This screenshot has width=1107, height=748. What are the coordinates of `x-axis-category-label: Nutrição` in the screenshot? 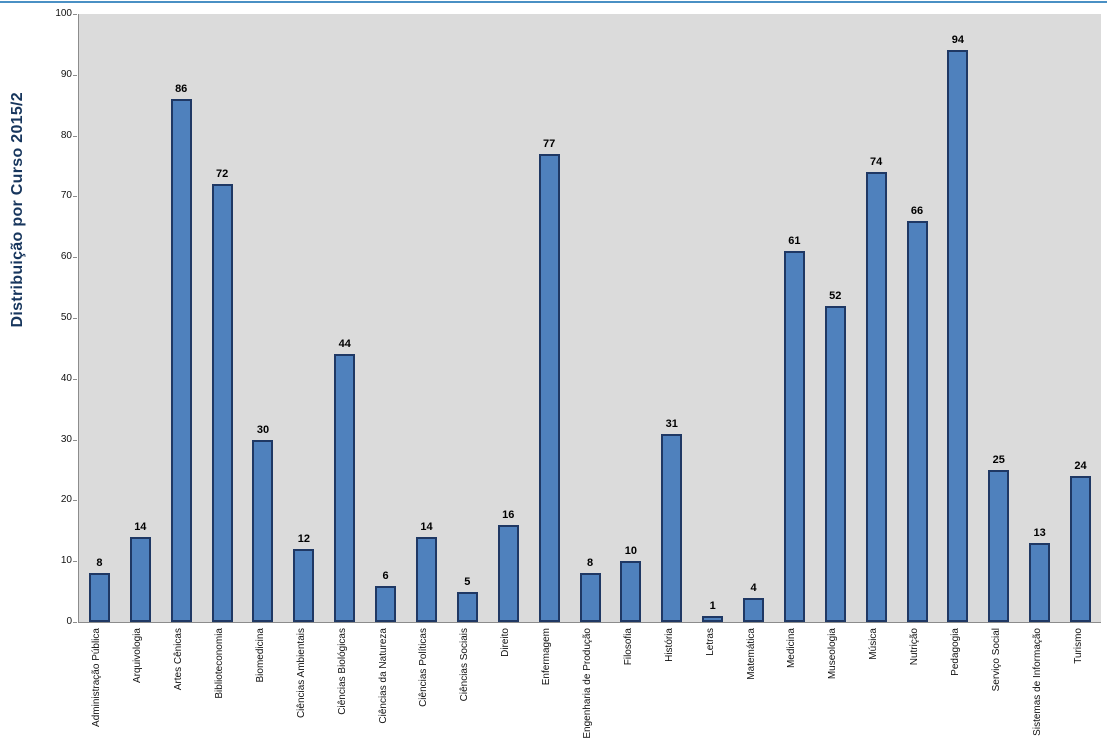 It's located at (915, 647).